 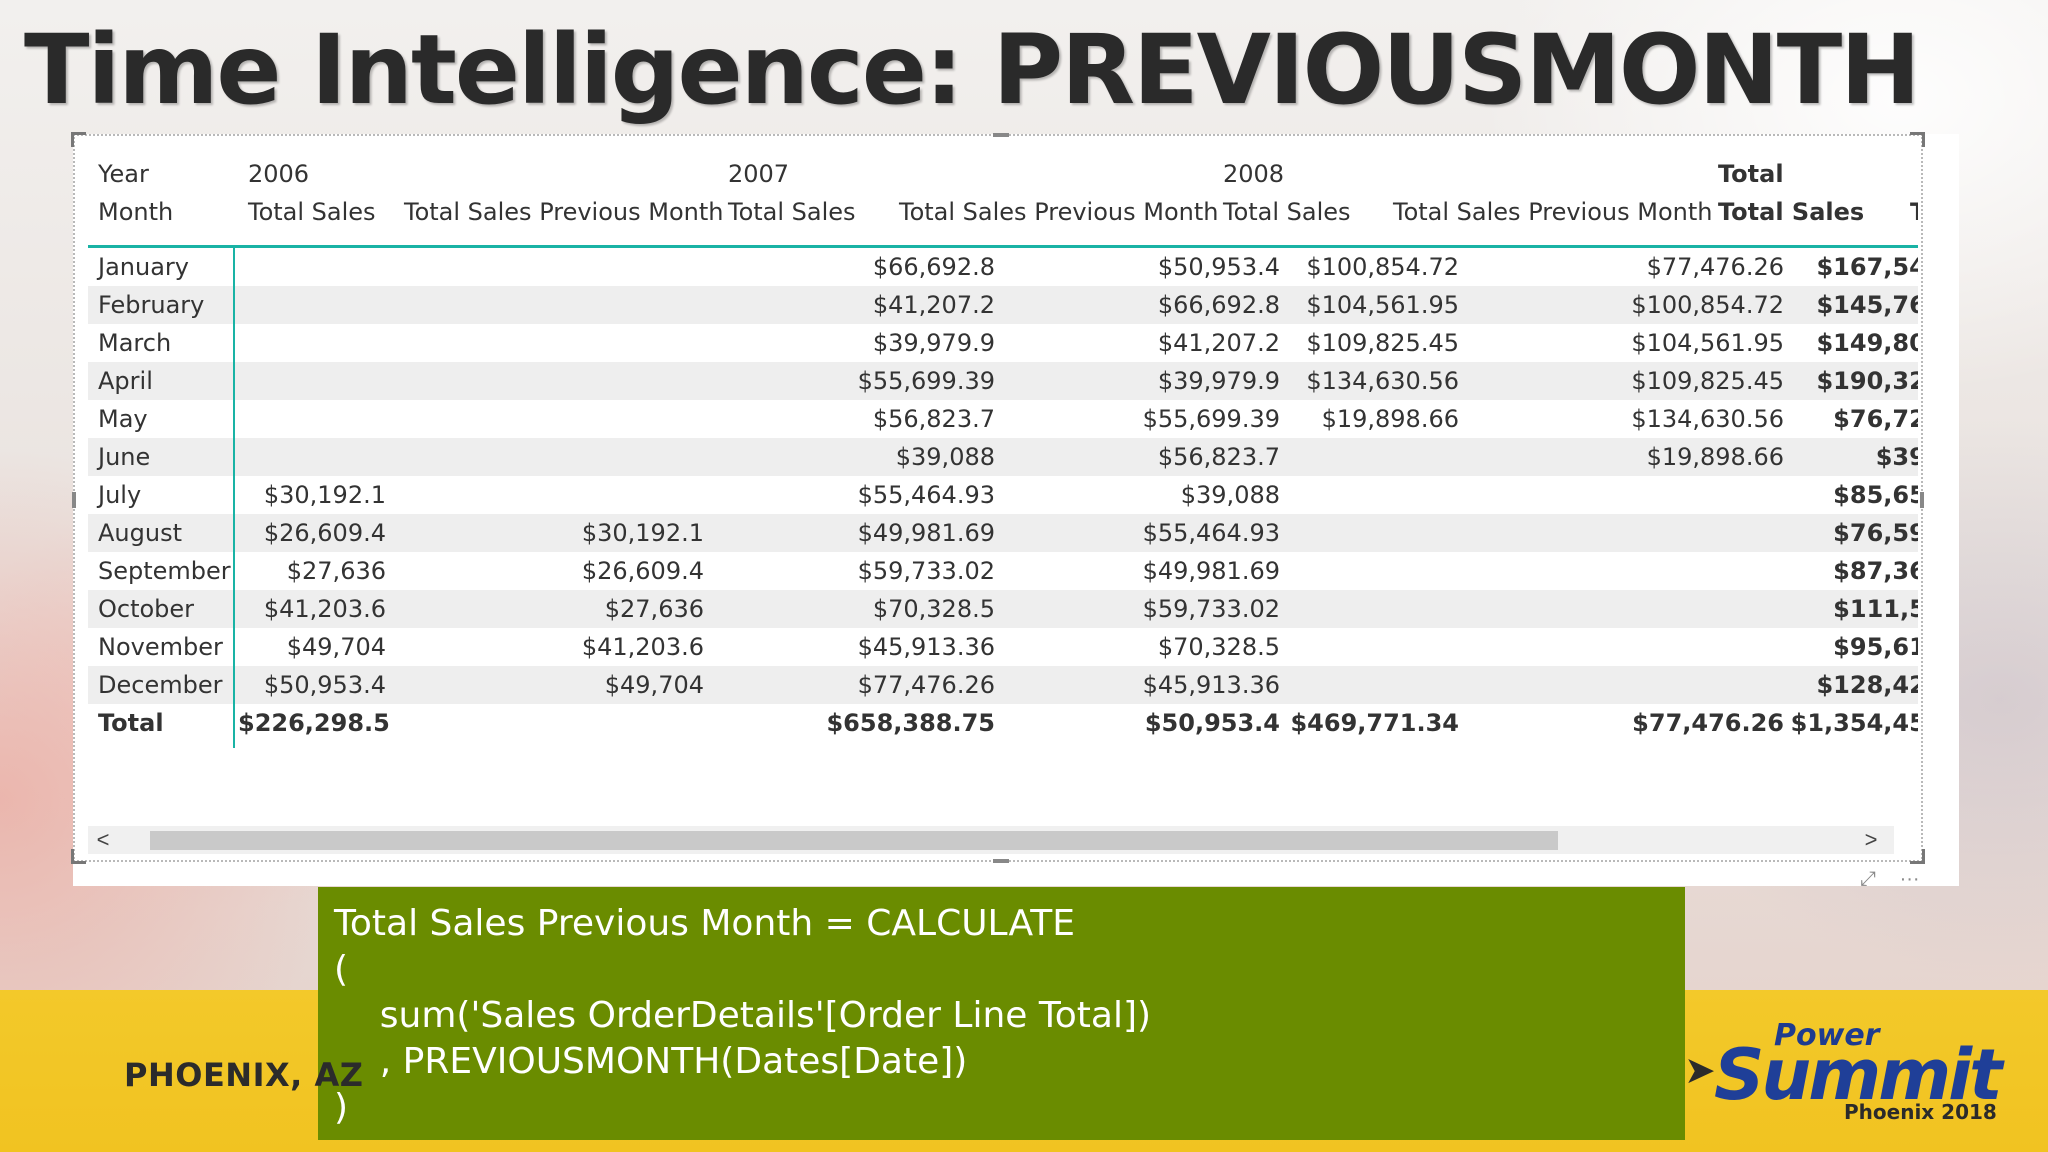 I want to click on table-cell: $27,636, so click(x=336, y=571).